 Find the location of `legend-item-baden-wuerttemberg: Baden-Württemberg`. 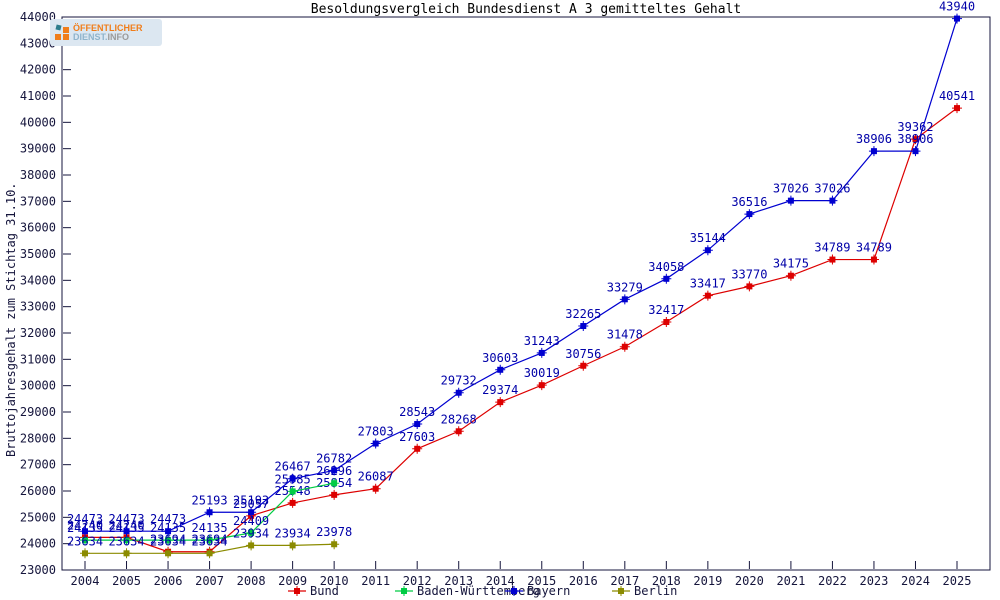

legend-item-baden-wuerttemberg: Baden-Württemberg is located at coordinates (467, 591).